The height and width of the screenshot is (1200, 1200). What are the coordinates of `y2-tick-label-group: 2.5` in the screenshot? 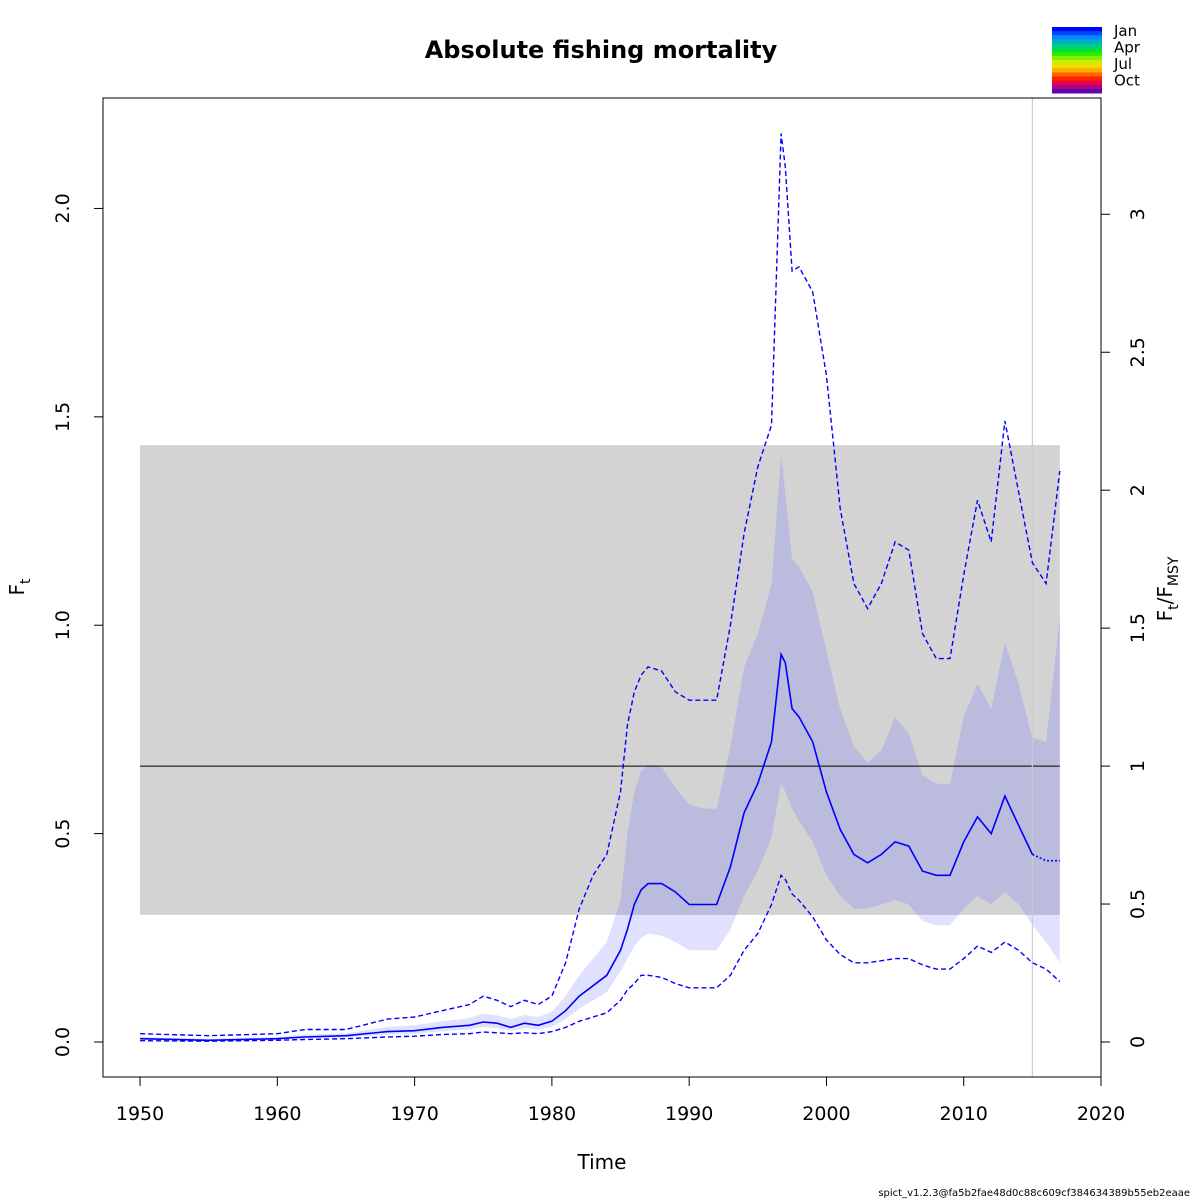 It's located at (1138, 352).